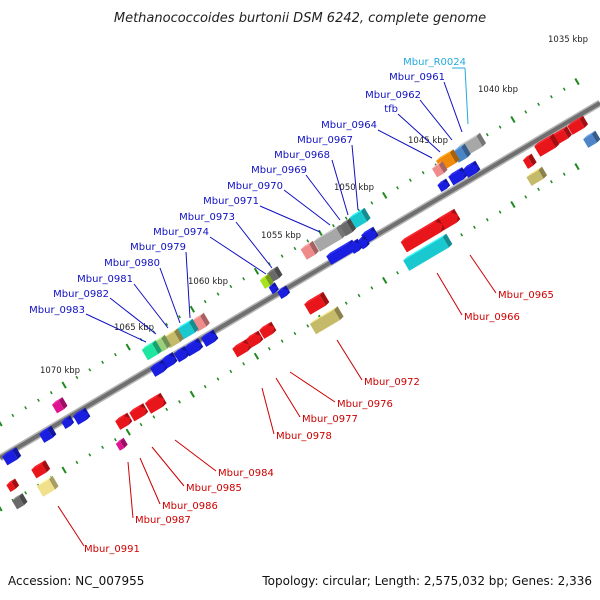 The image size is (600, 600). Describe the element at coordinates (231, 201) in the screenshot. I see `gene-label-mbur-0971: Mbur_0971` at that location.